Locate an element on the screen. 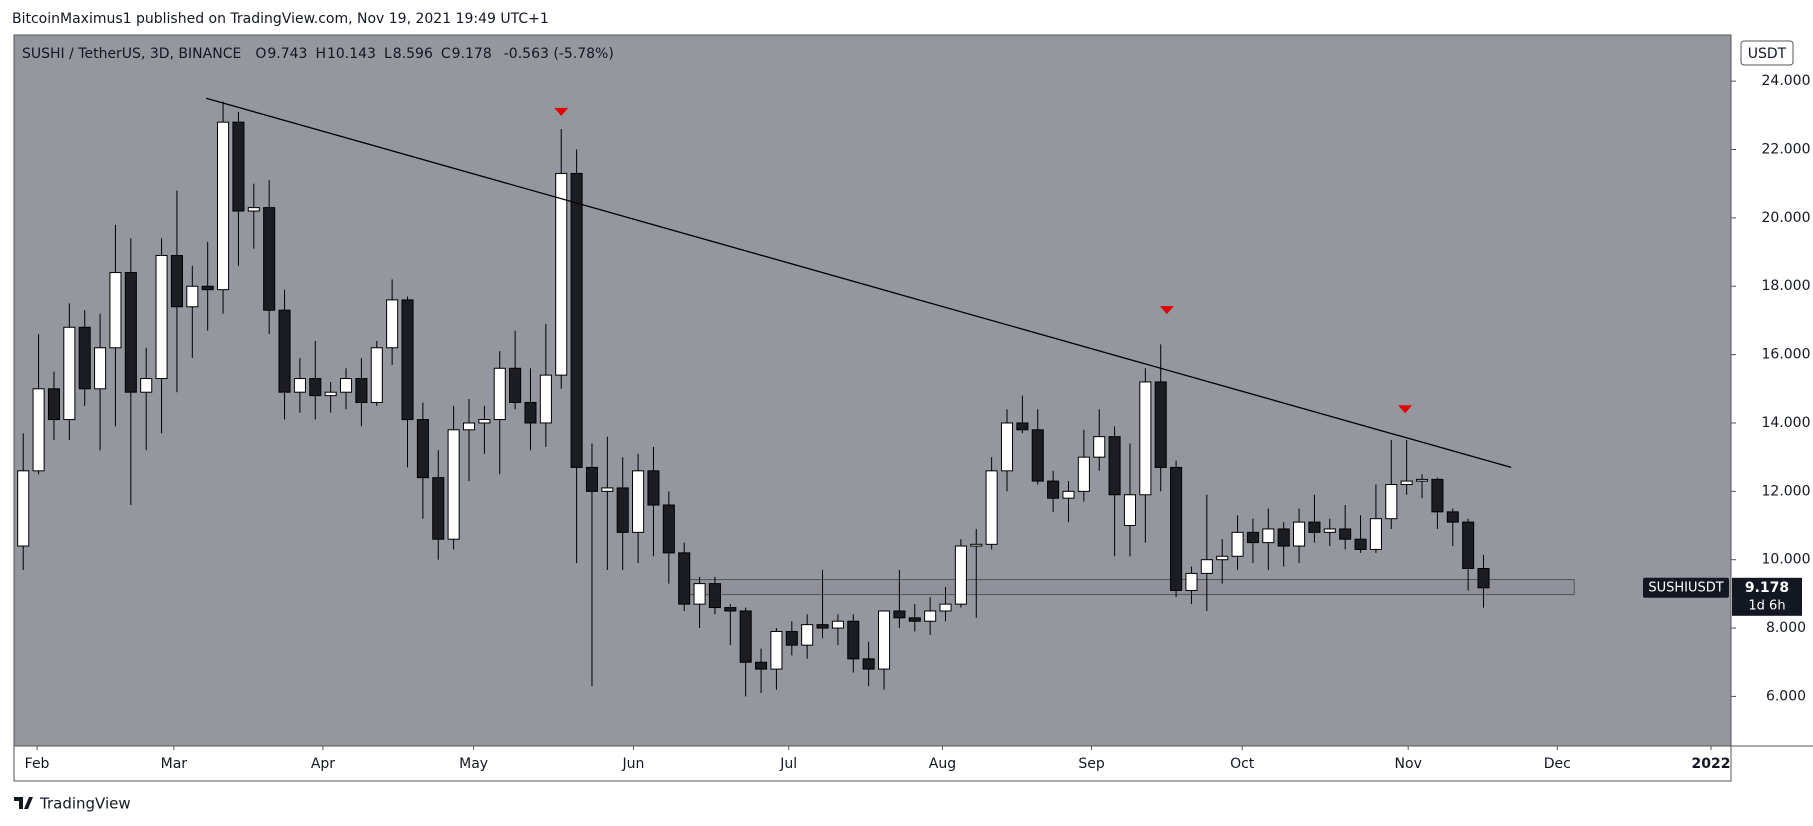  price-box is located at coordinates (1767, 596).